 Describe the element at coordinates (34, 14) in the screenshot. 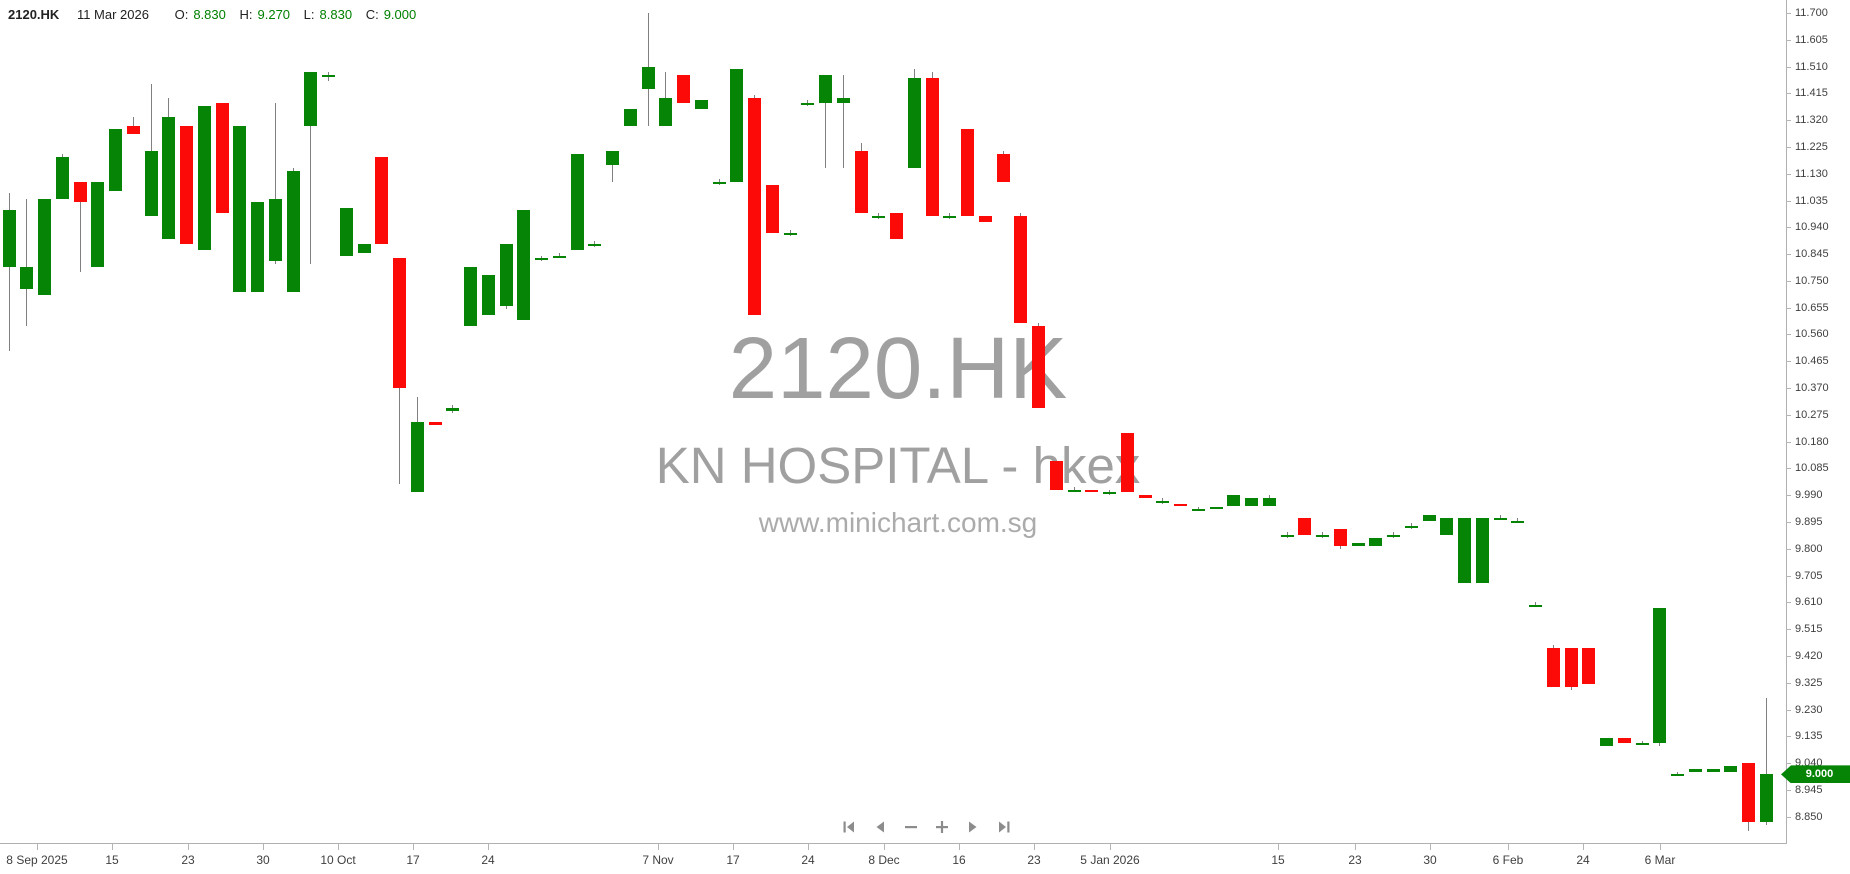

I see `symbol-label: 2120.HK` at that location.